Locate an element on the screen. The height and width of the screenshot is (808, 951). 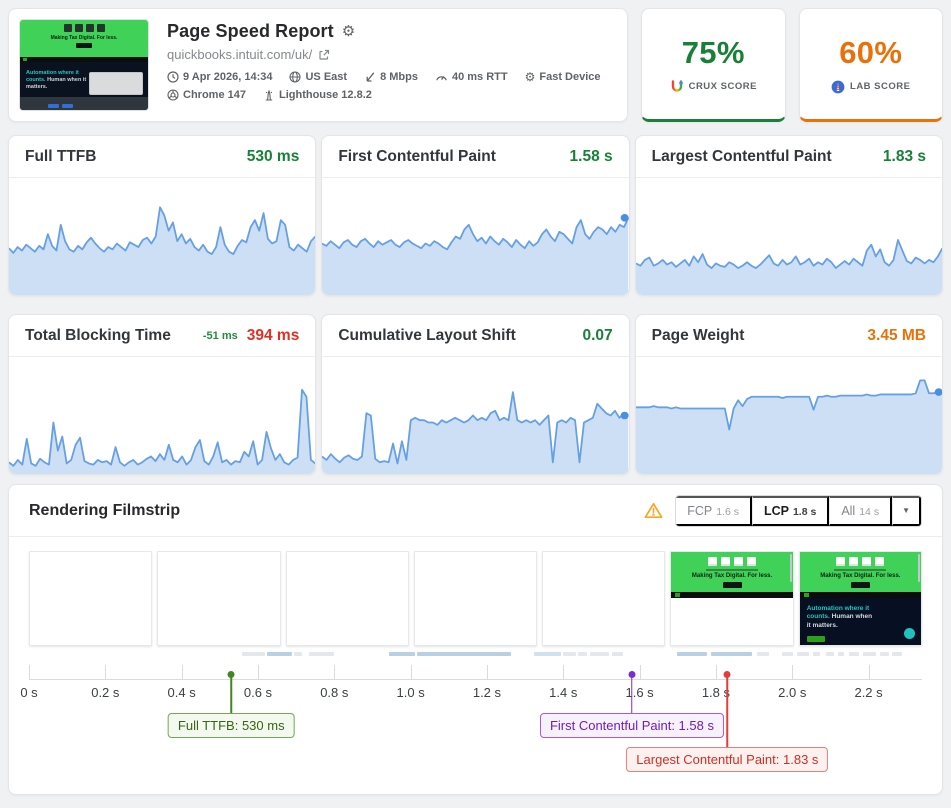
timeline-axis is located at coordinates (475, 679).